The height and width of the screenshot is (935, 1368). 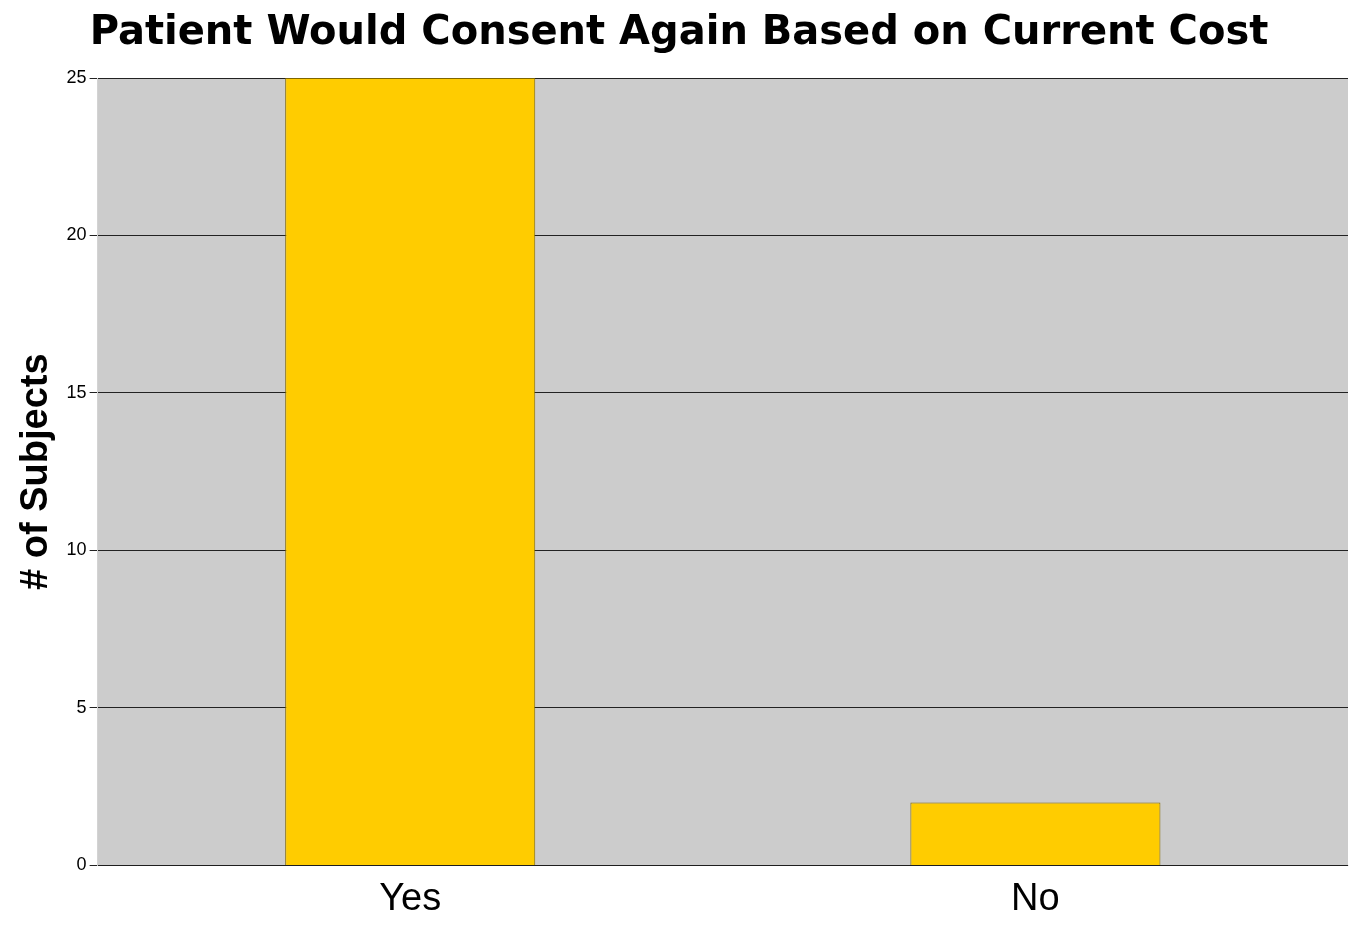 What do you see at coordinates (1035, 896) in the screenshot?
I see `x-tick-label: No` at bounding box center [1035, 896].